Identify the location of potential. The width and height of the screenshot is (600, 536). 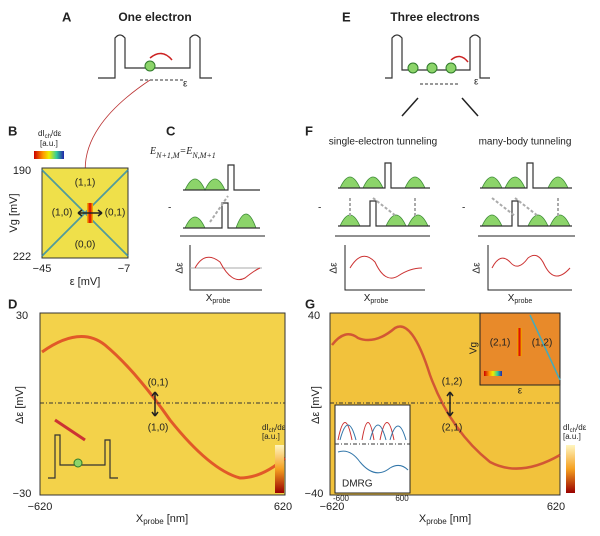
(437, 56).